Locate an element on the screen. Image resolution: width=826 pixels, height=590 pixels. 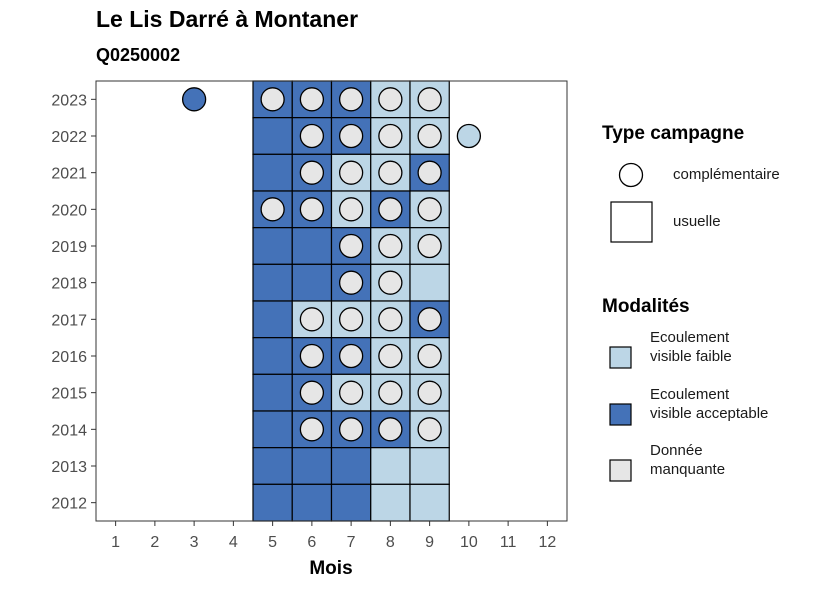
y-tick-label-2022: 2022 is located at coordinates (69, 137).